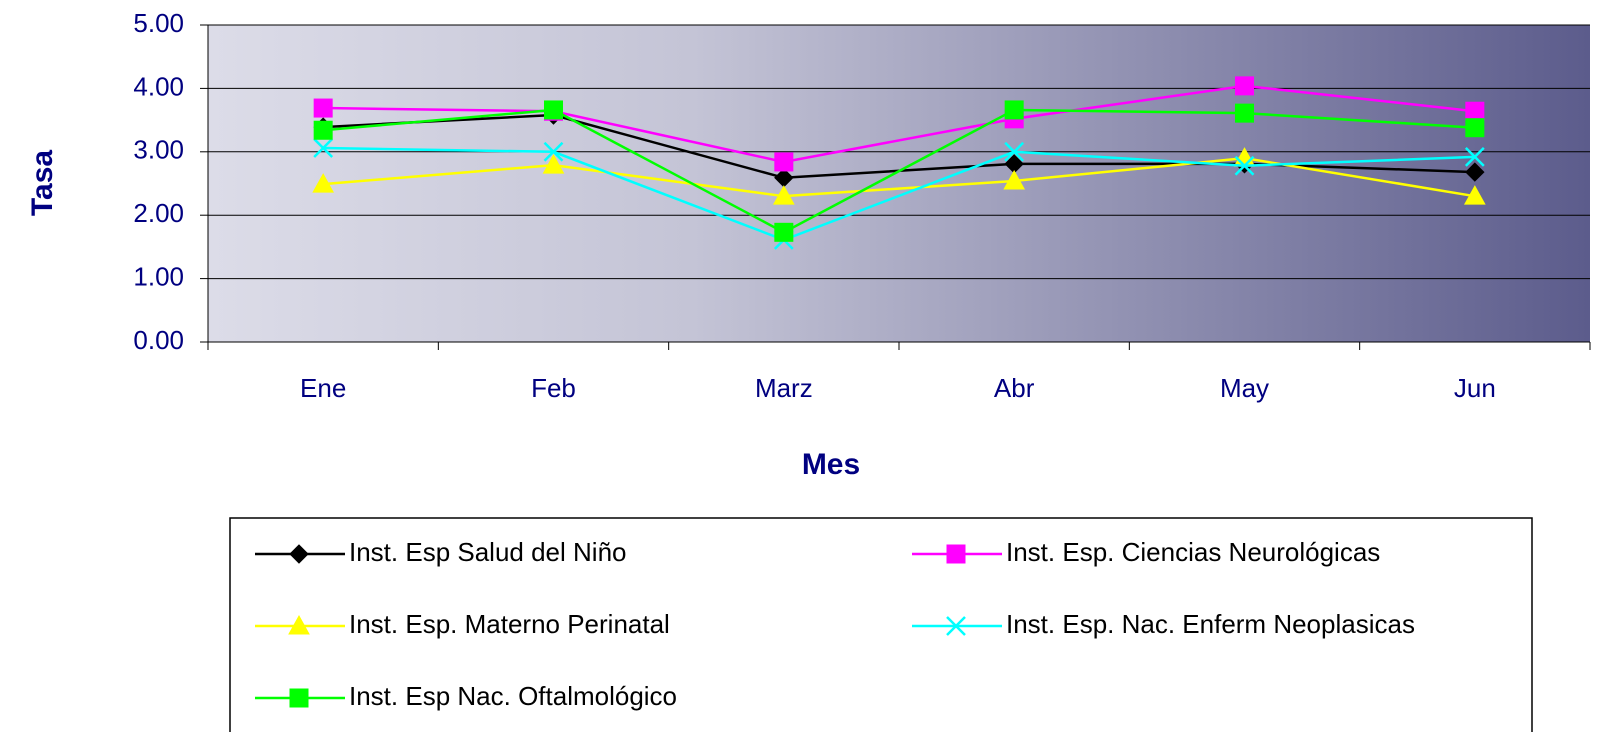 This screenshot has width=1602, height=732. Describe the element at coordinates (1475, 388) in the screenshot. I see `x-tick-label: Jun` at that location.